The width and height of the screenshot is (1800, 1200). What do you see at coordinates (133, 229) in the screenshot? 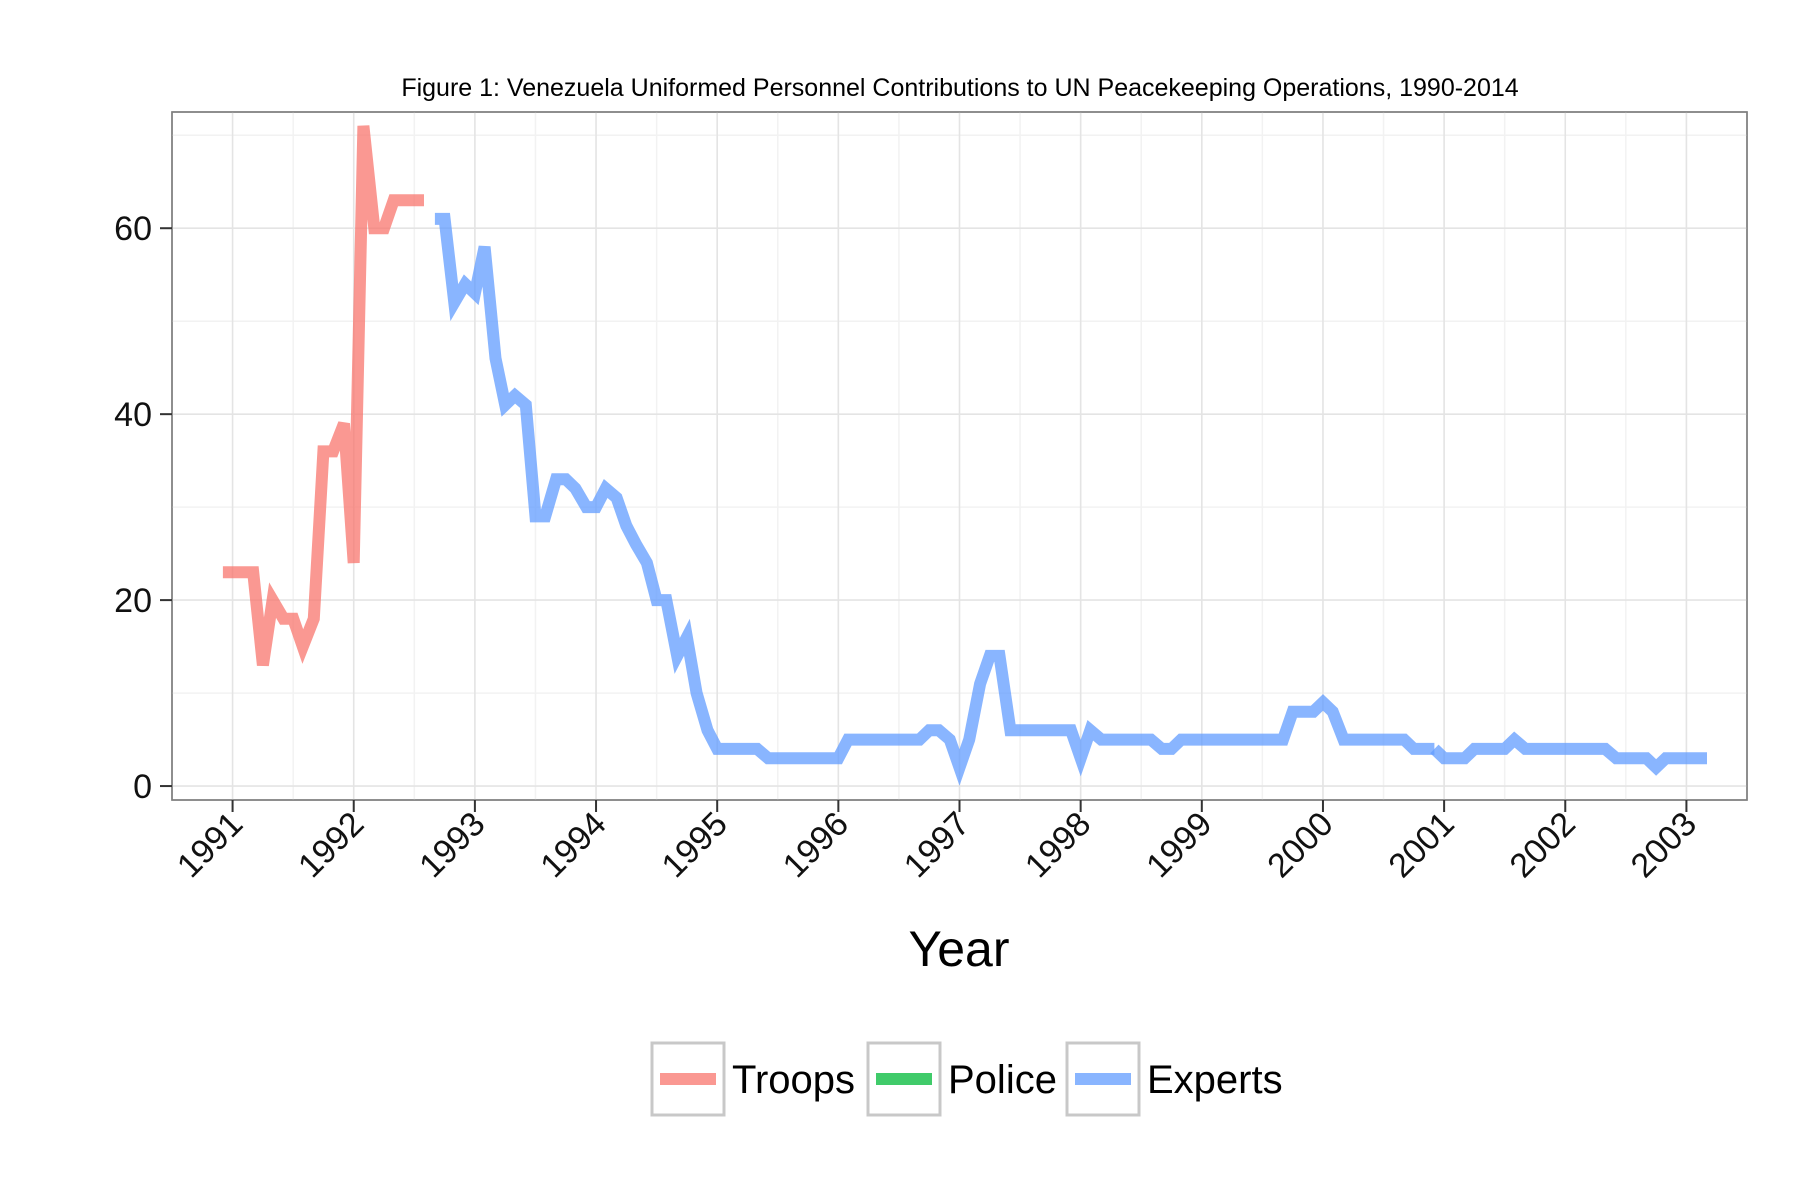
I see `y-tick-label: 60` at bounding box center [133, 229].